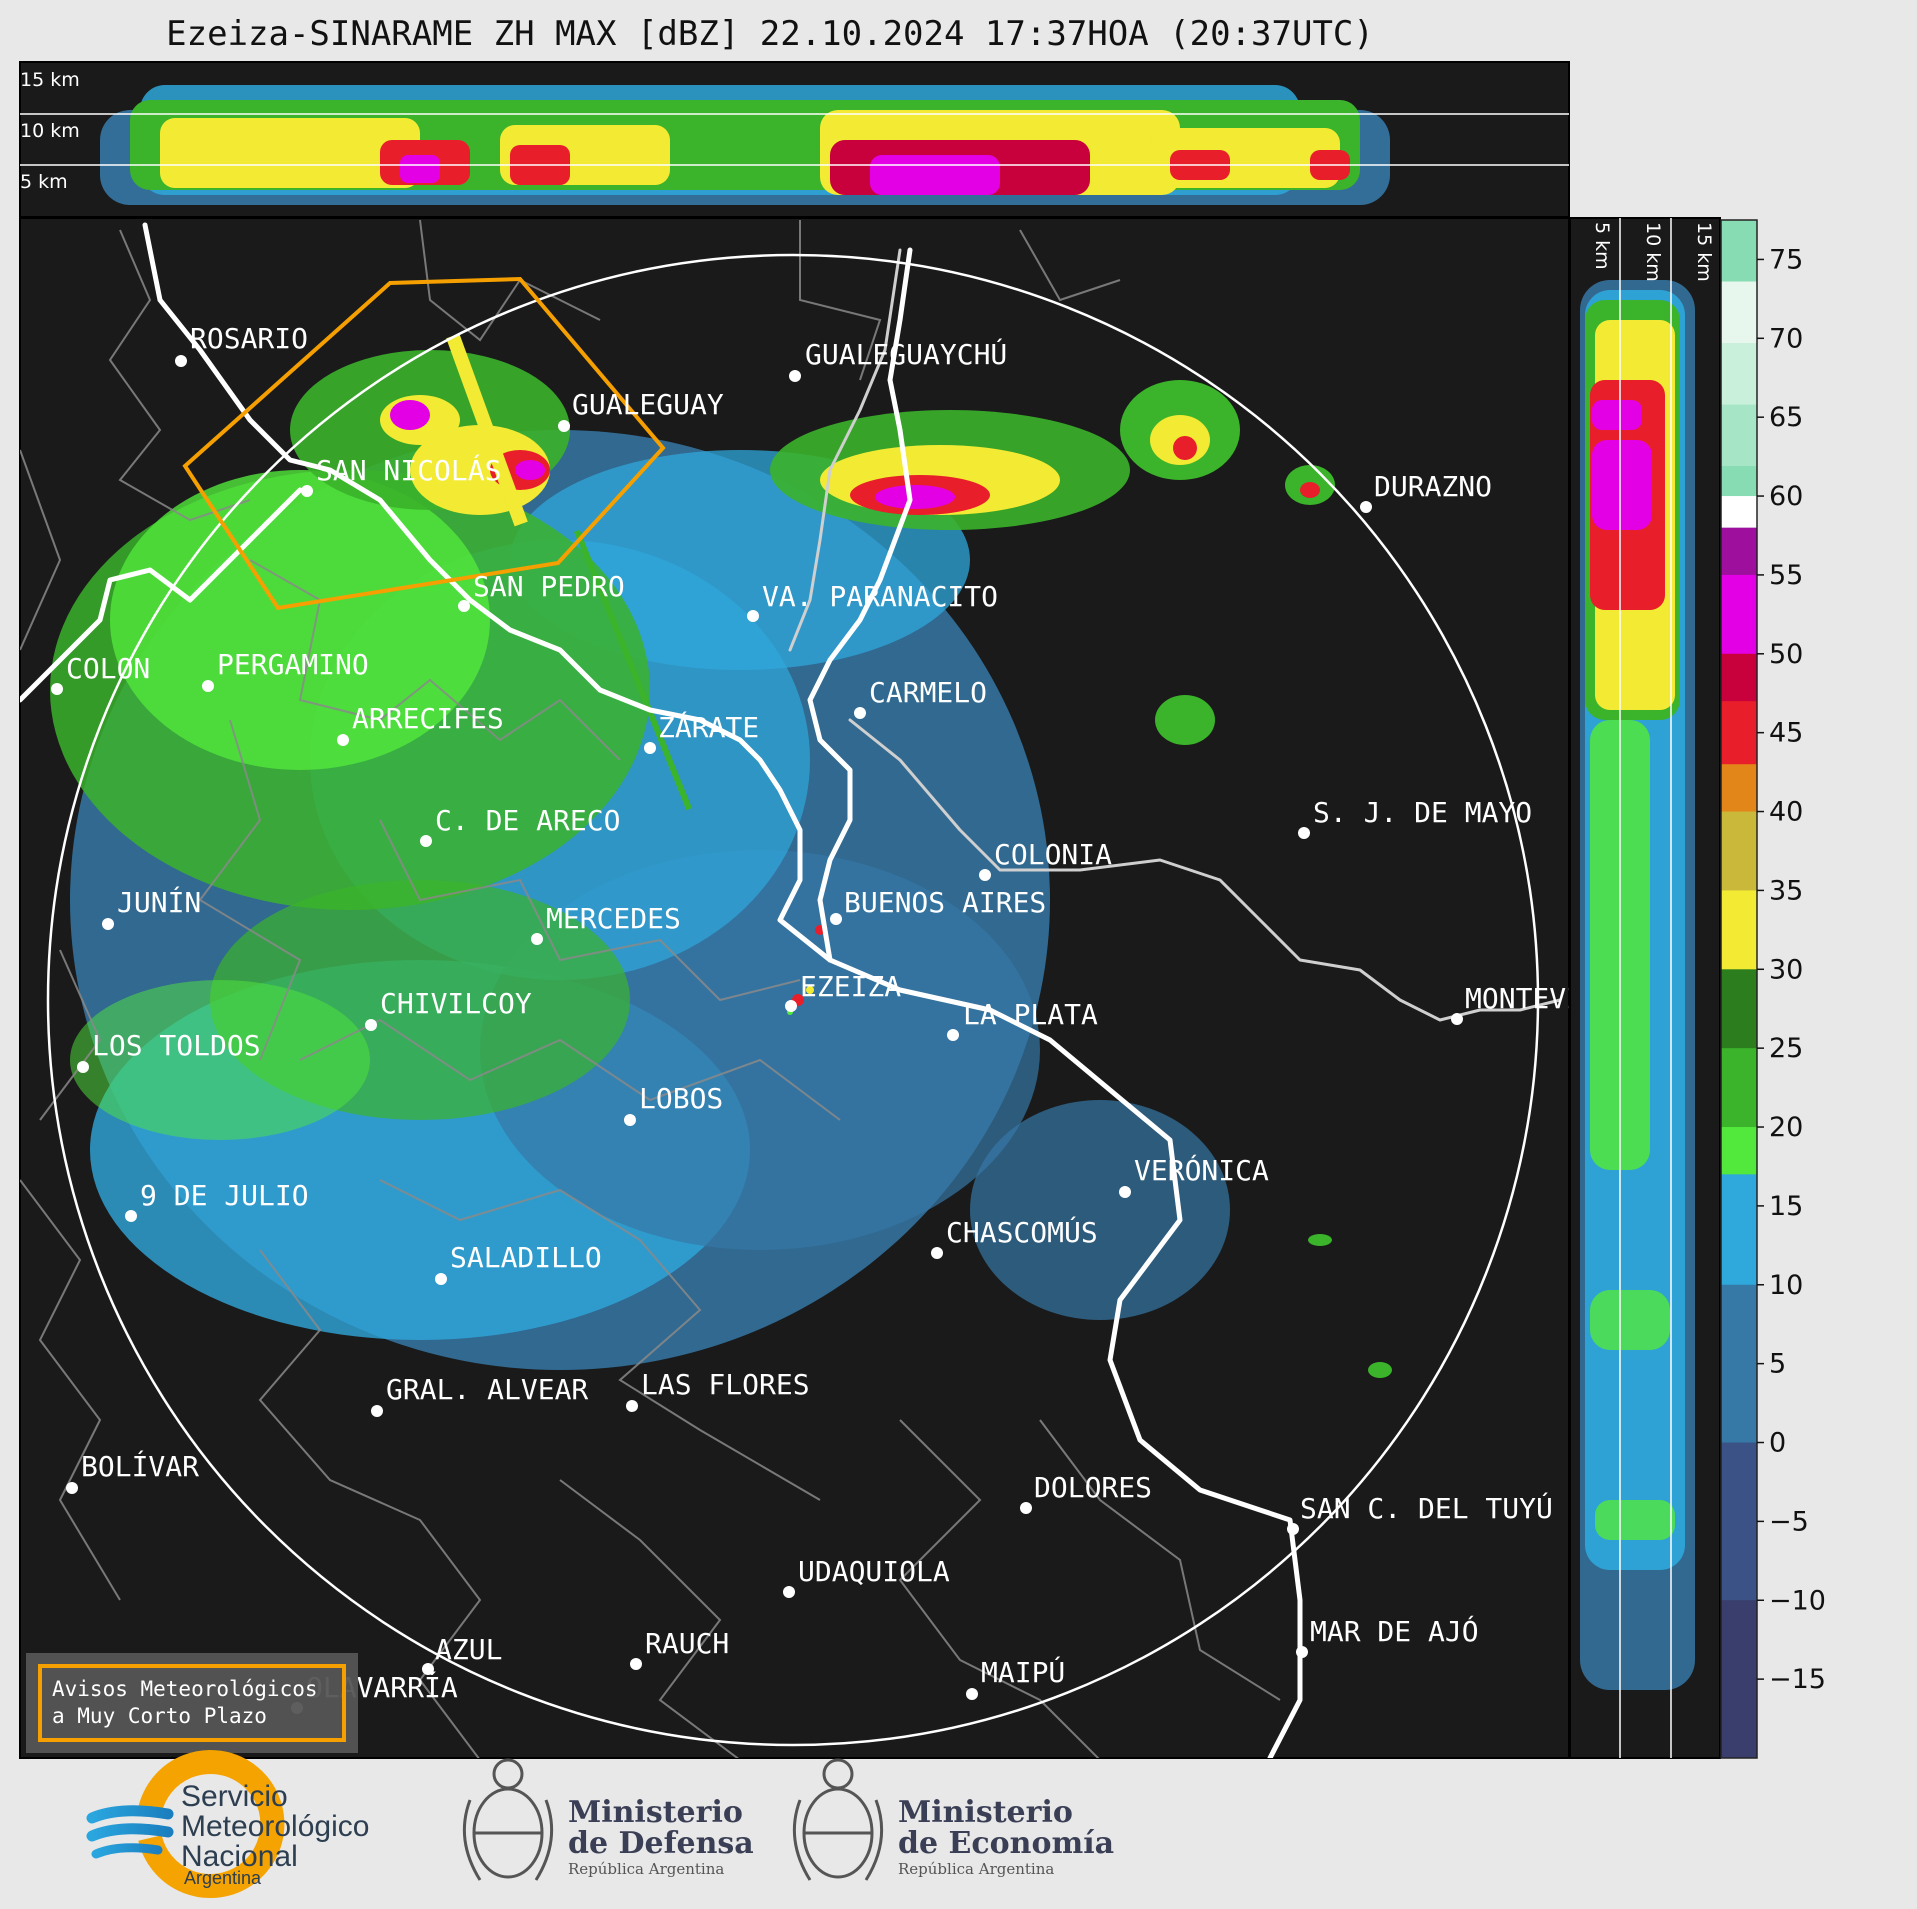  Describe the element at coordinates (1786, 417) in the screenshot. I see `colorbar-tick-label: 65` at that location.